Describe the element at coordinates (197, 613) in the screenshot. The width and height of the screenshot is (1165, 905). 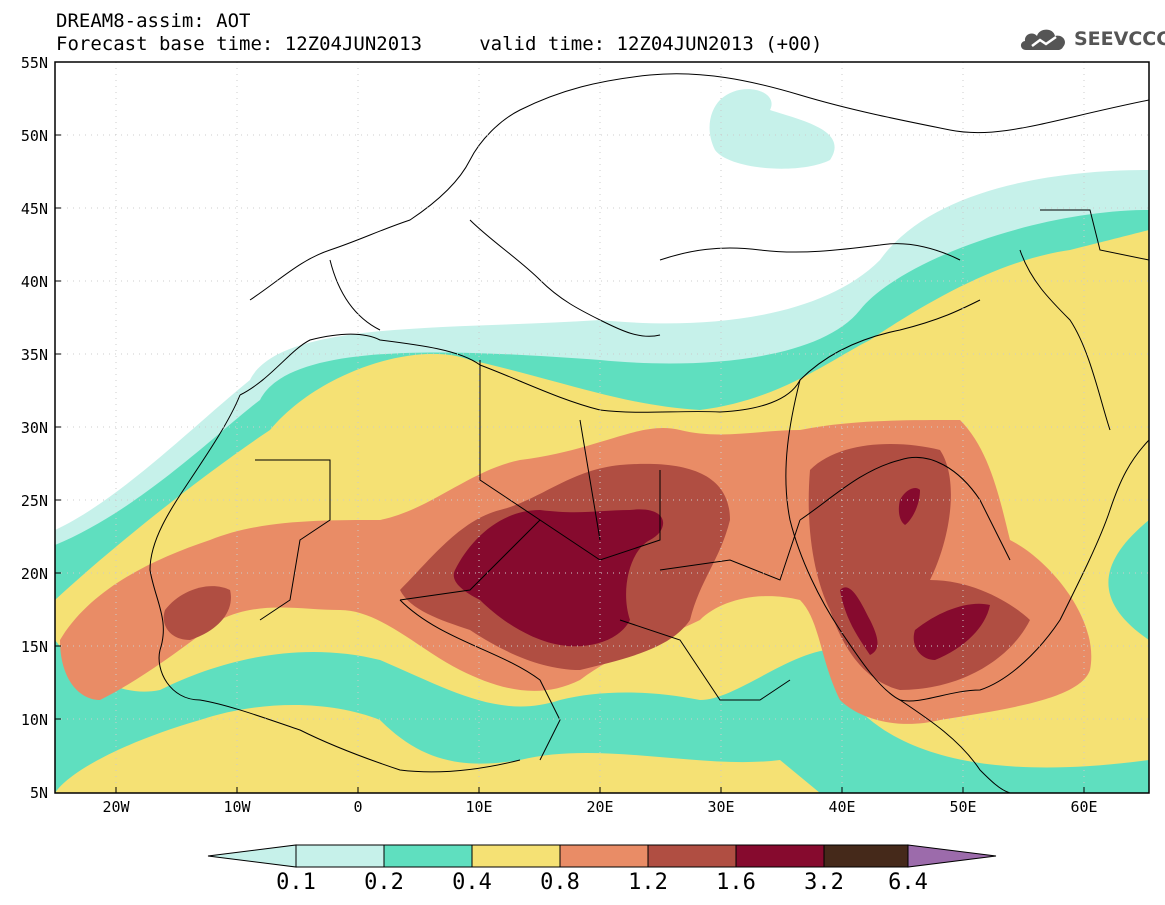
I see `aot-level-1.2-west` at that location.